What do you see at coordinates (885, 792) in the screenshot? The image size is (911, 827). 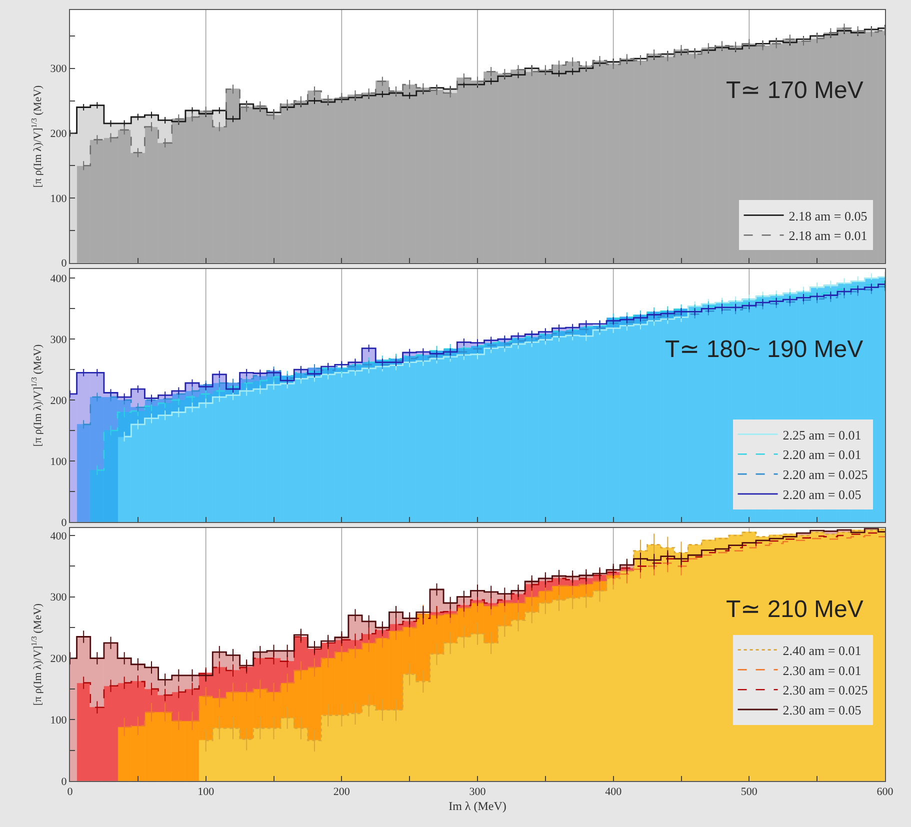 I see `x-tick-label: 600` at bounding box center [885, 792].